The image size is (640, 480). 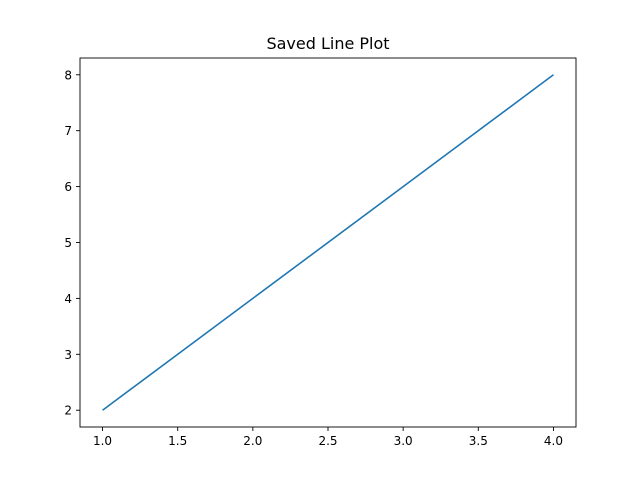 I want to click on y-tick-label: 5, so click(x=68, y=243).